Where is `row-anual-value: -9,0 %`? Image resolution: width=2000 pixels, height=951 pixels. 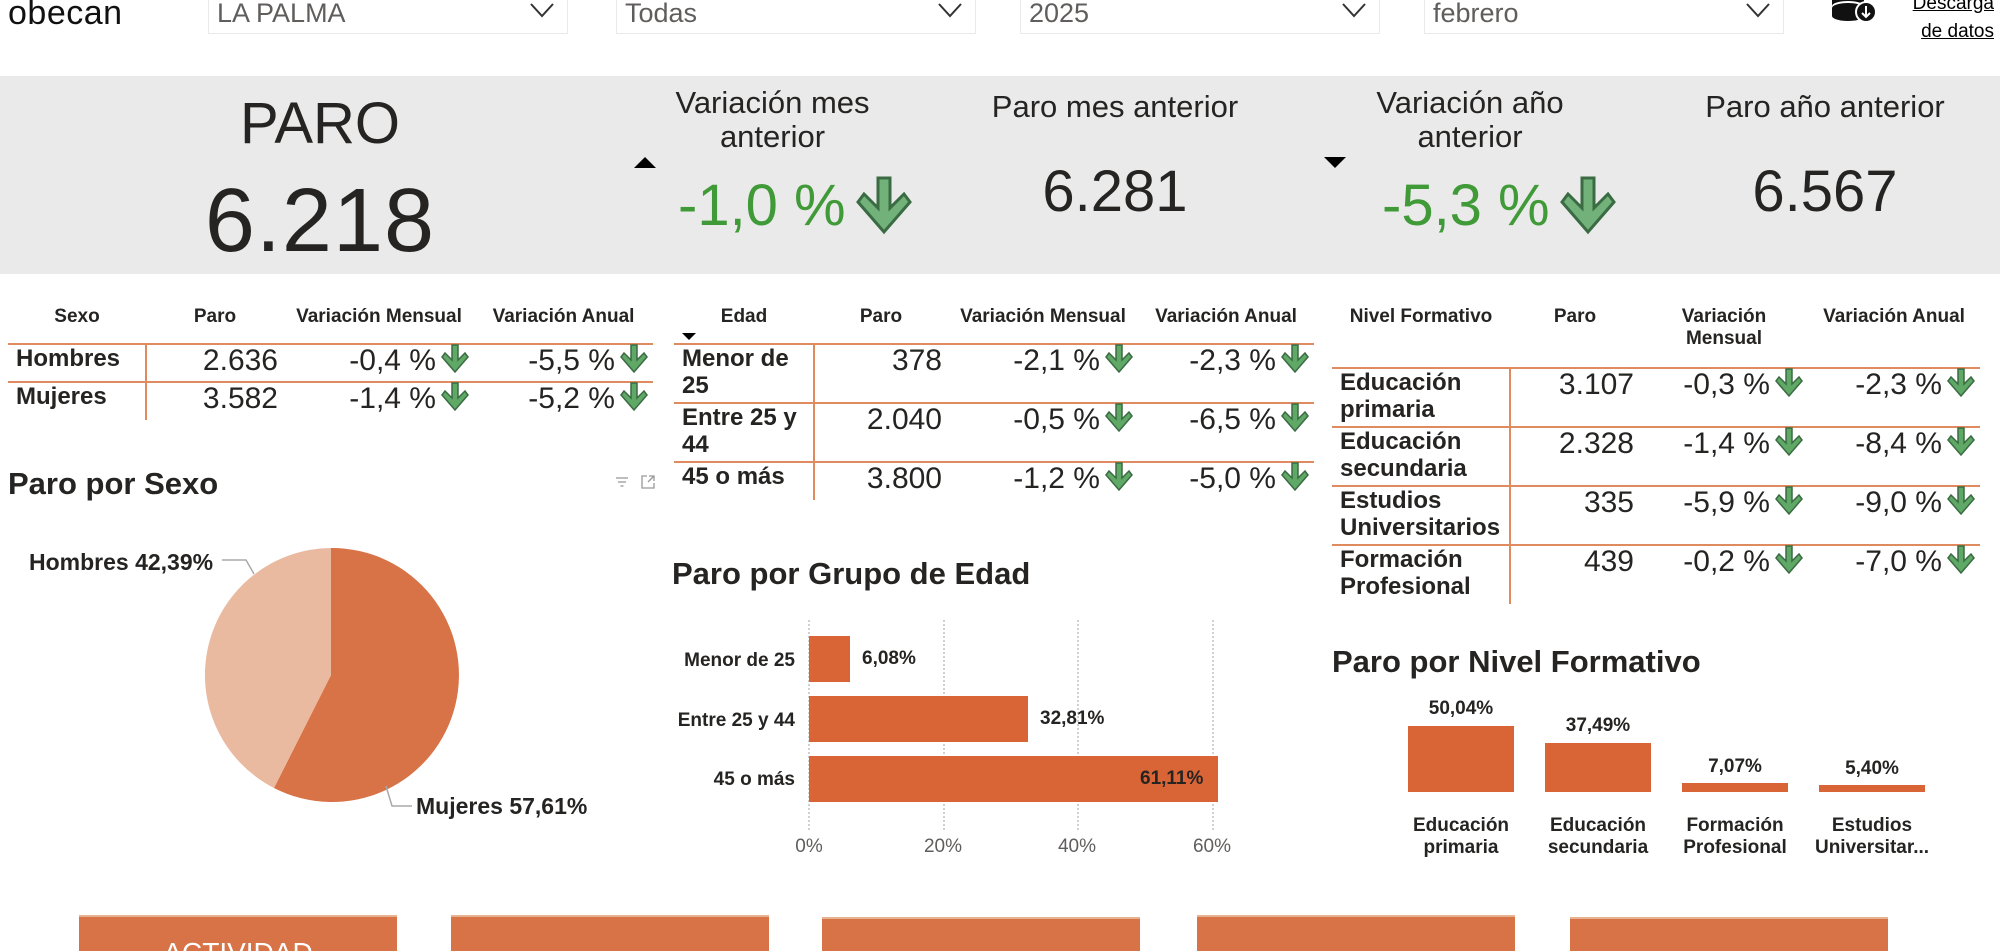
row-anual-value: -9,0 % is located at coordinates (1898, 502).